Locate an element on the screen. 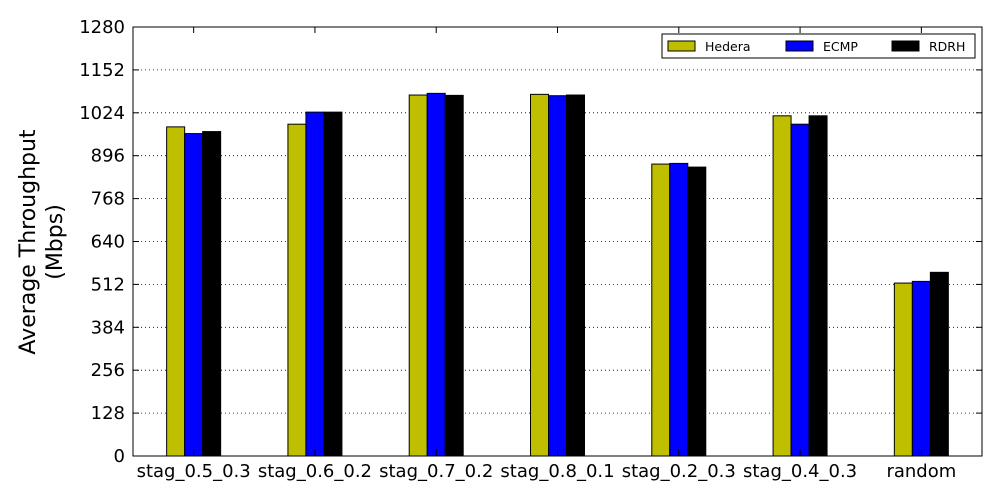 The height and width of the screenshot is (504, 1000). y-tick-label: 384 is located at coordinates (108, 327).